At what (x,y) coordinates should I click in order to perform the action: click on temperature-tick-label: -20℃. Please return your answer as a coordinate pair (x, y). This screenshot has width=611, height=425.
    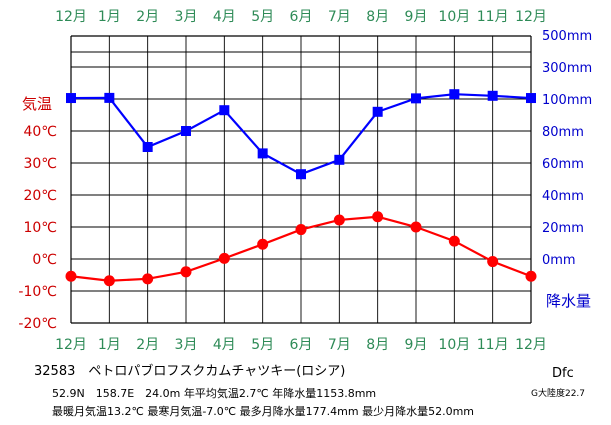
    Looking at the image, I should click on (37, 324).